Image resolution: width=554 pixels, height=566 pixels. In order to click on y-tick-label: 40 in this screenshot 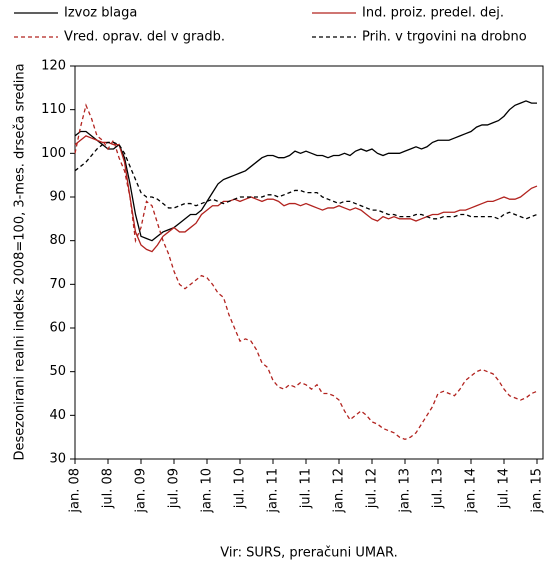, I will do `click(57, 415)`.